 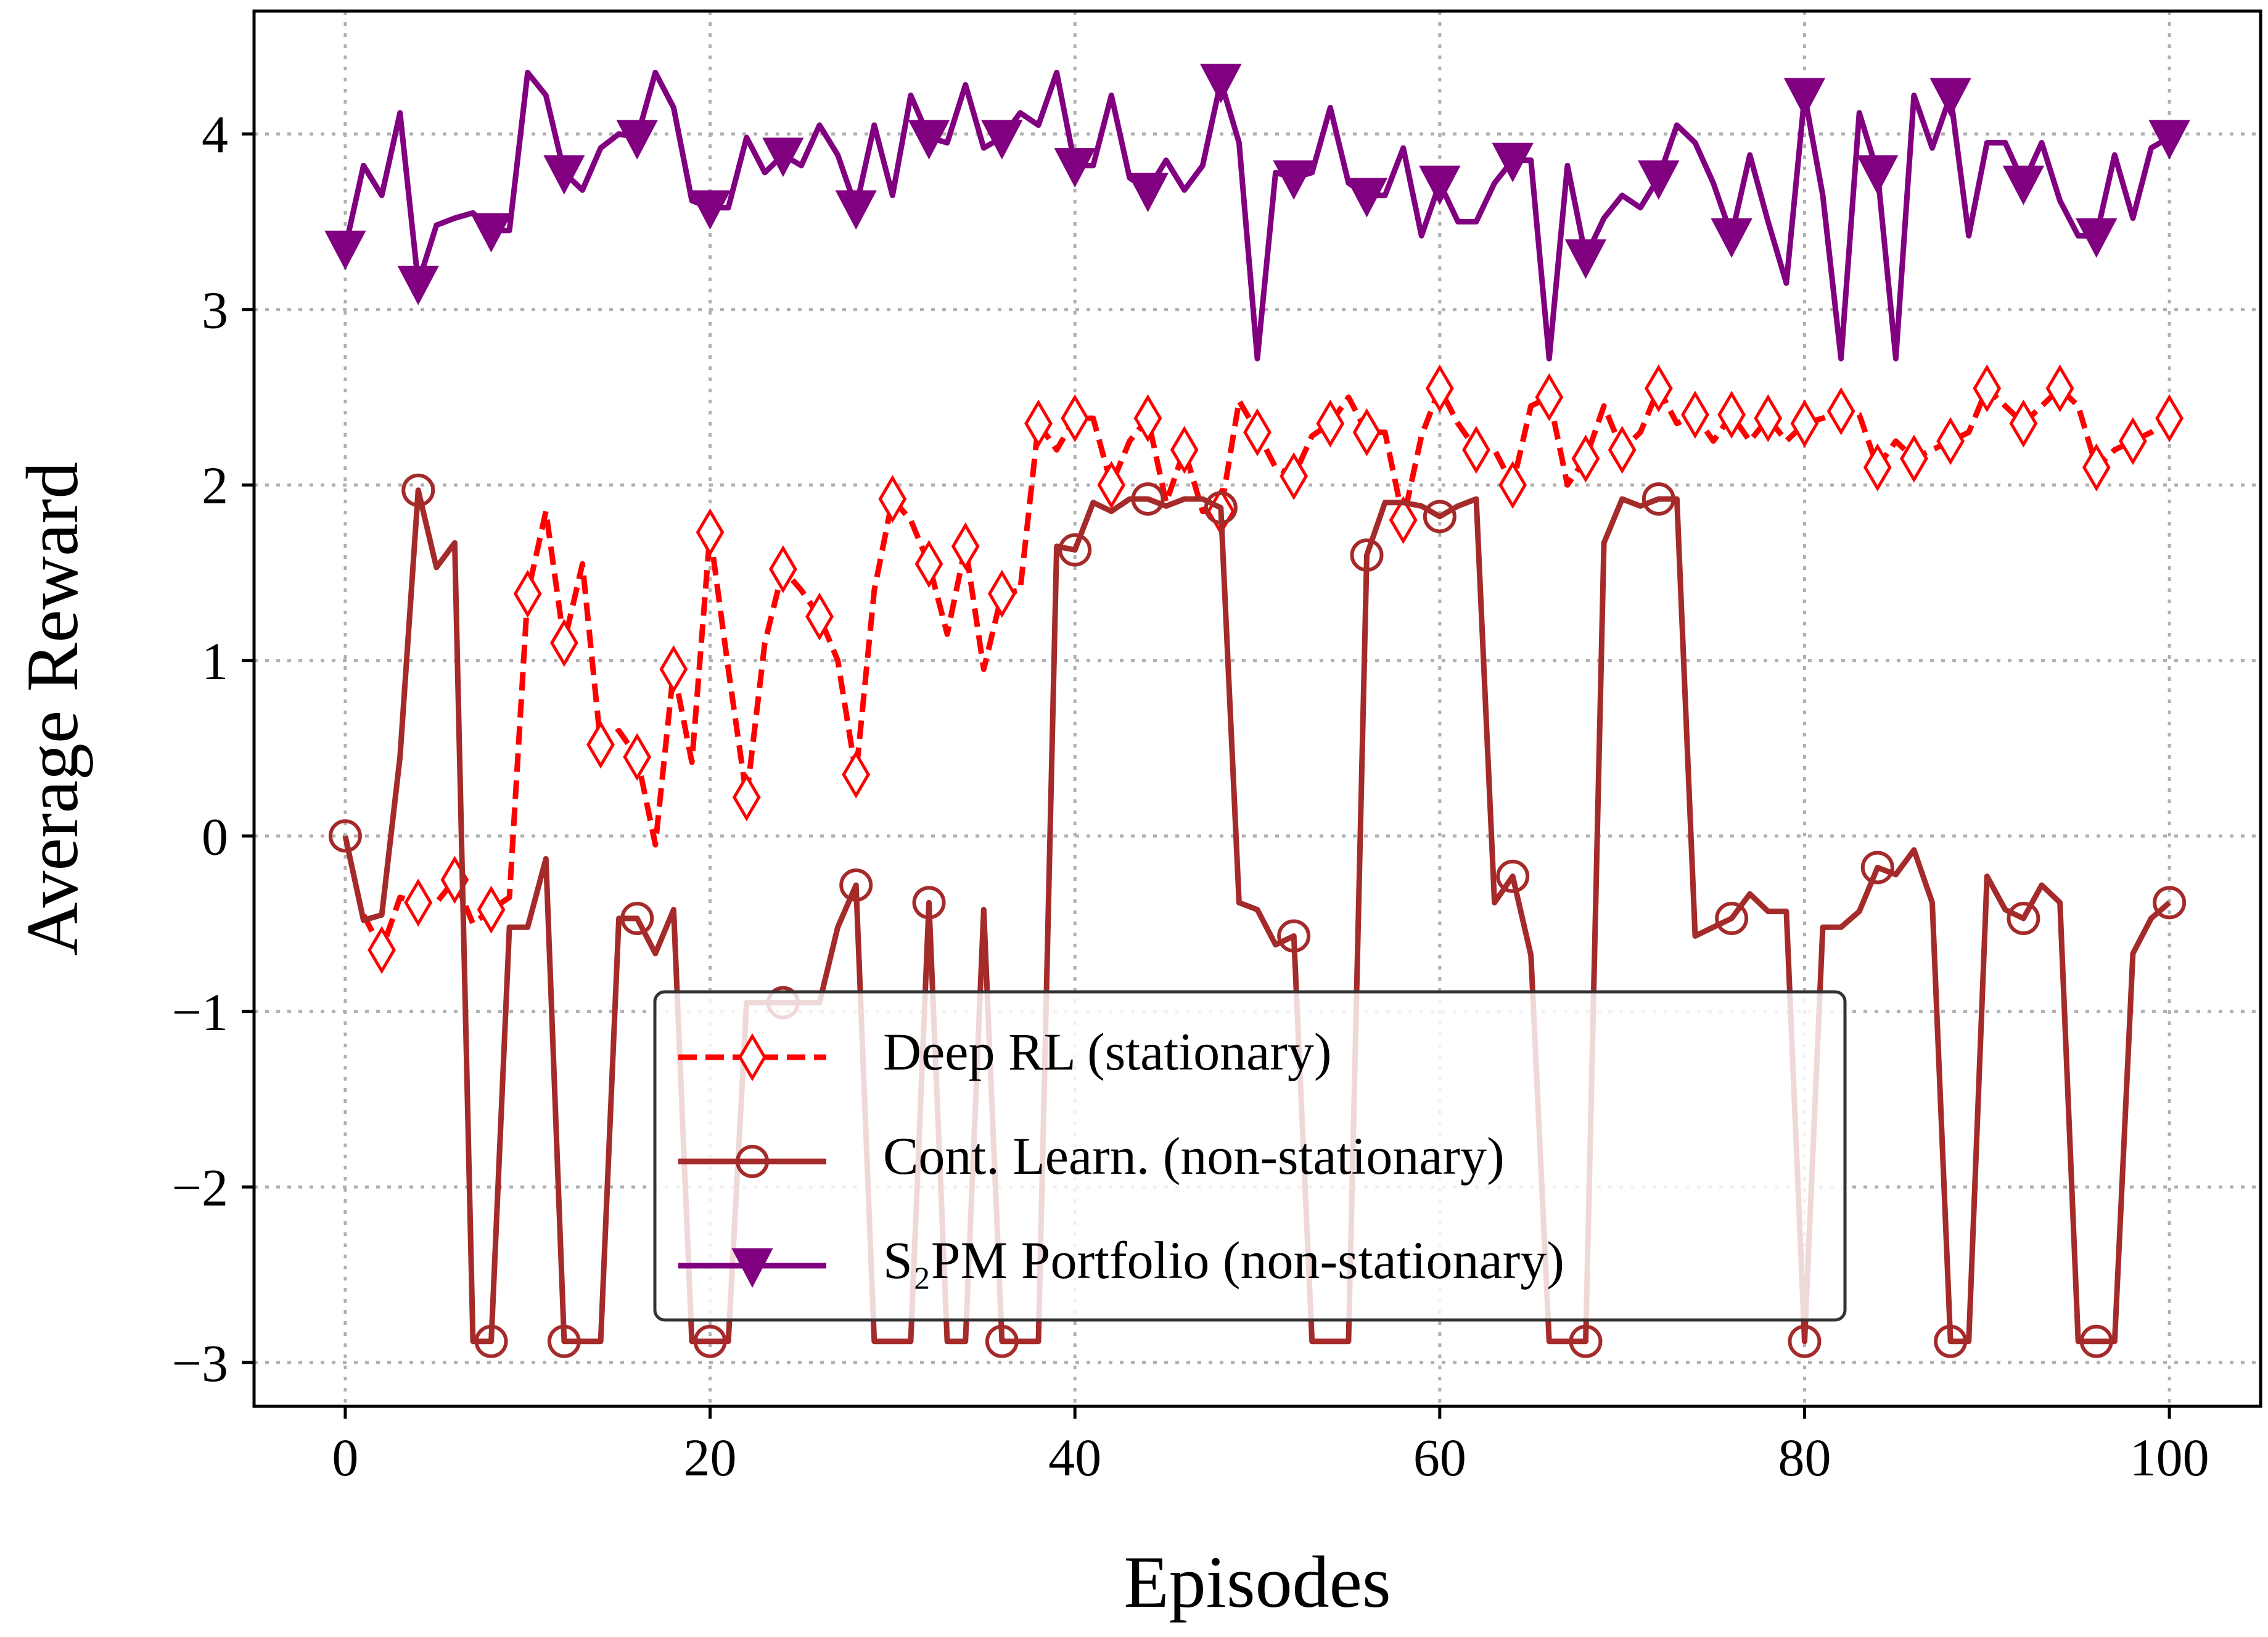 I want to click on y-tick-label: 1, so click(x=215, y=661).